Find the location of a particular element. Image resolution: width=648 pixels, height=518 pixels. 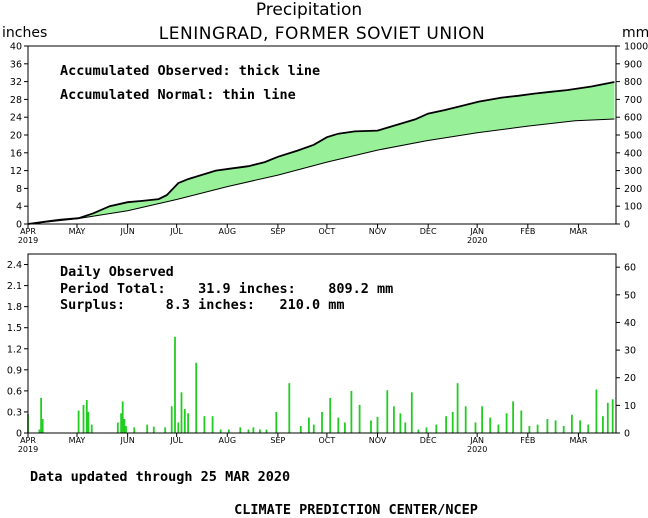

x-tick-label: NOV is located at coordinates (378, 231).